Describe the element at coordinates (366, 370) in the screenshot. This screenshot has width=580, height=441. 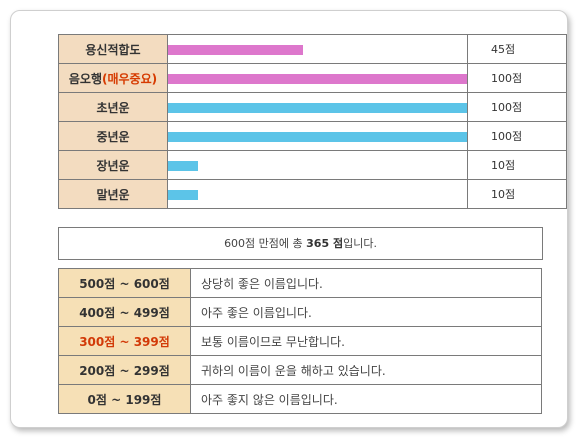
I see `grade-description: 귀하의 이름이 운을 해하고 있습니다.` at that location.